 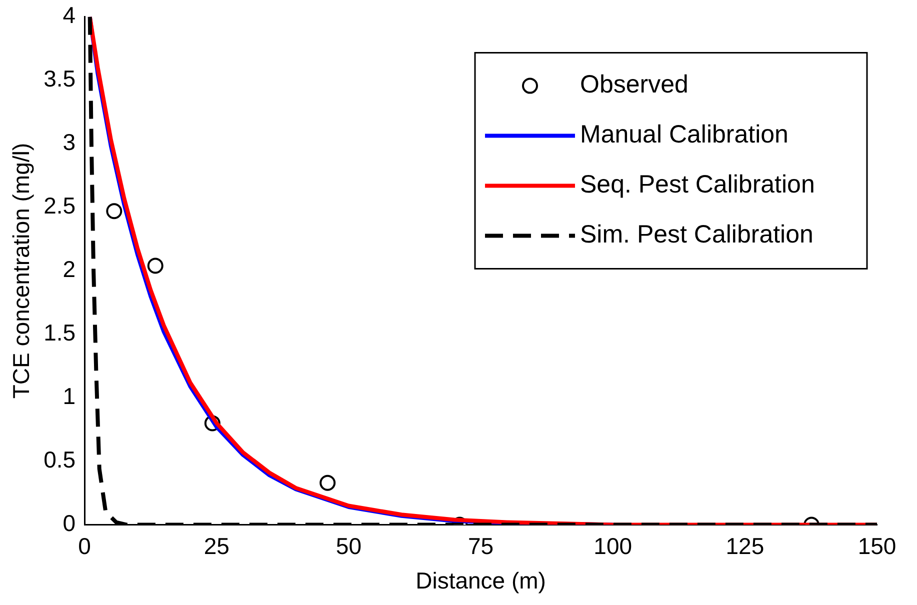 I want to click on x-axis-title: Distance (m), so click(x=481, y=581).